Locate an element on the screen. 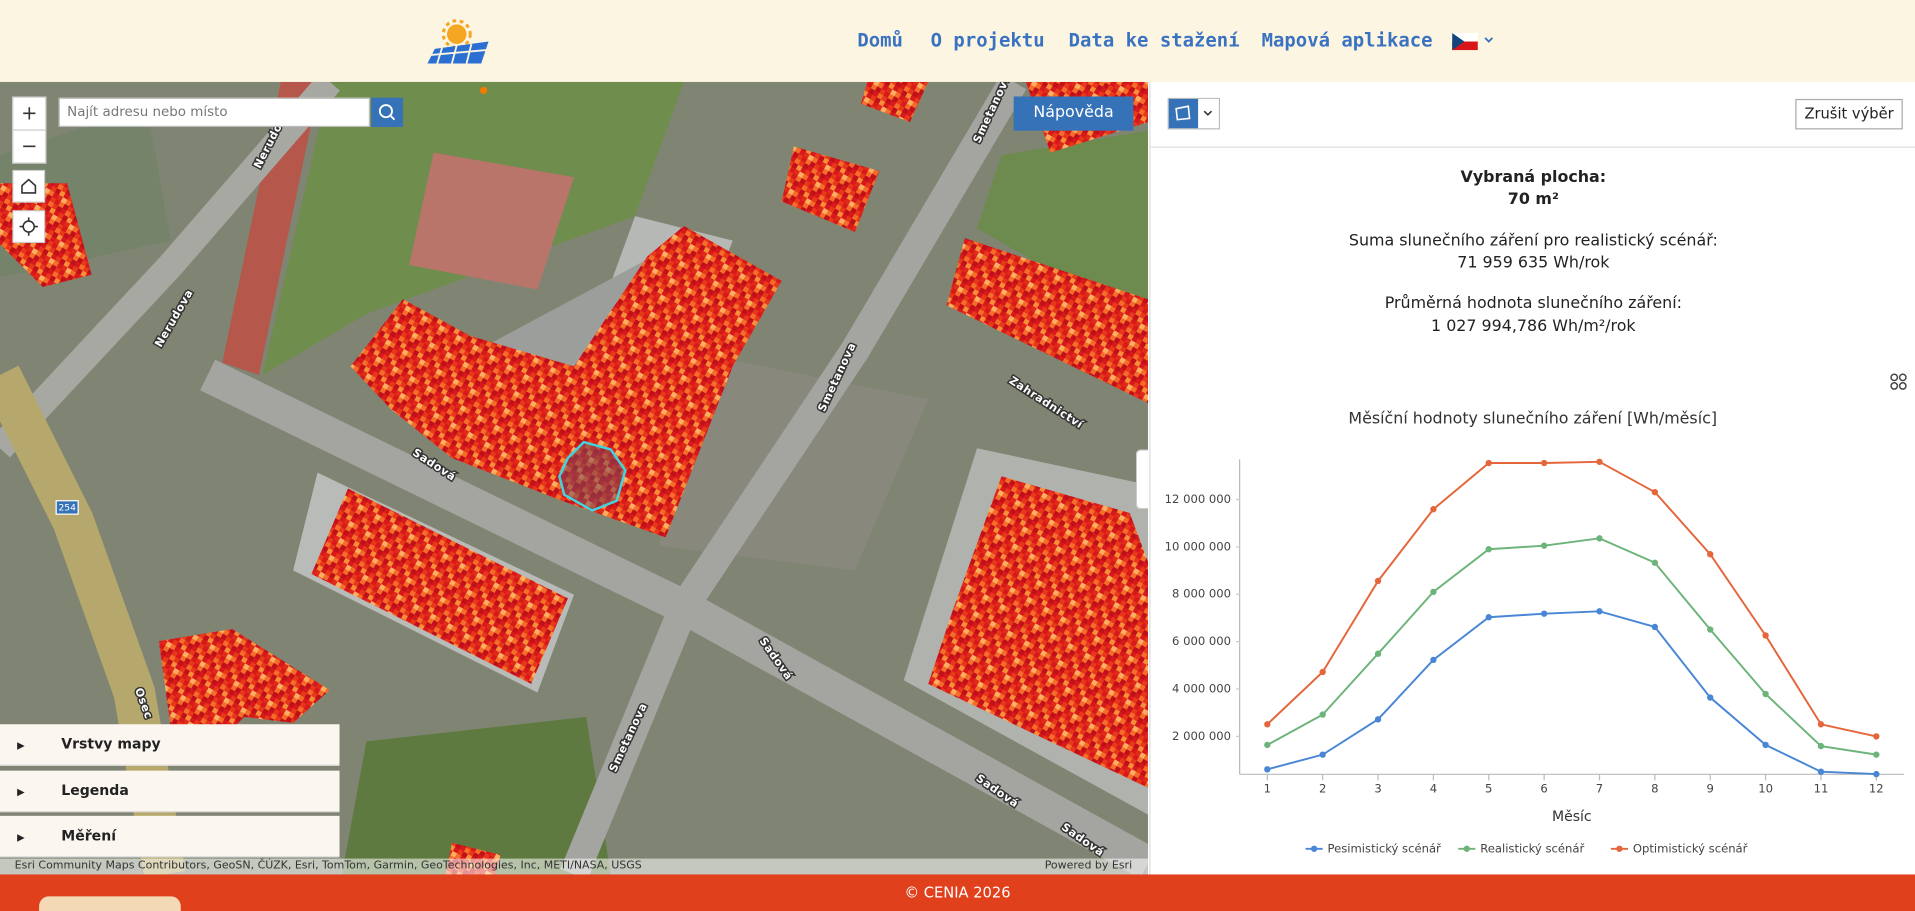  nav-link: Mapová aplikace is located at coordinates (1347, 40).